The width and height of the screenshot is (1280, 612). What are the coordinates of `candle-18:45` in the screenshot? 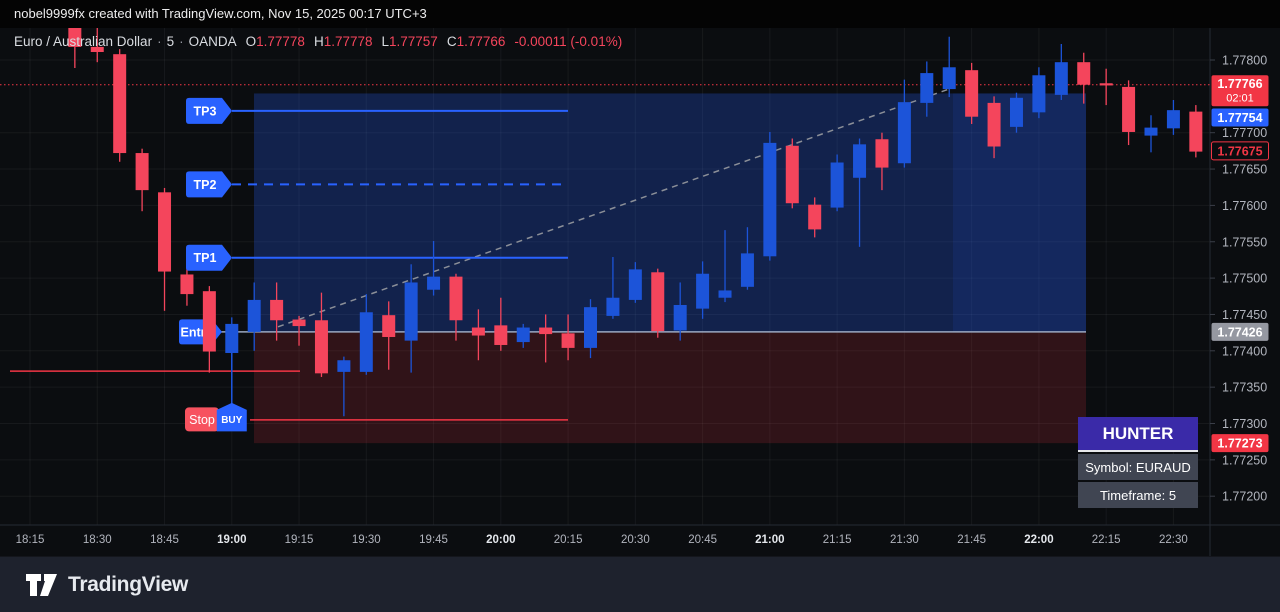 It's located at (165, 249).